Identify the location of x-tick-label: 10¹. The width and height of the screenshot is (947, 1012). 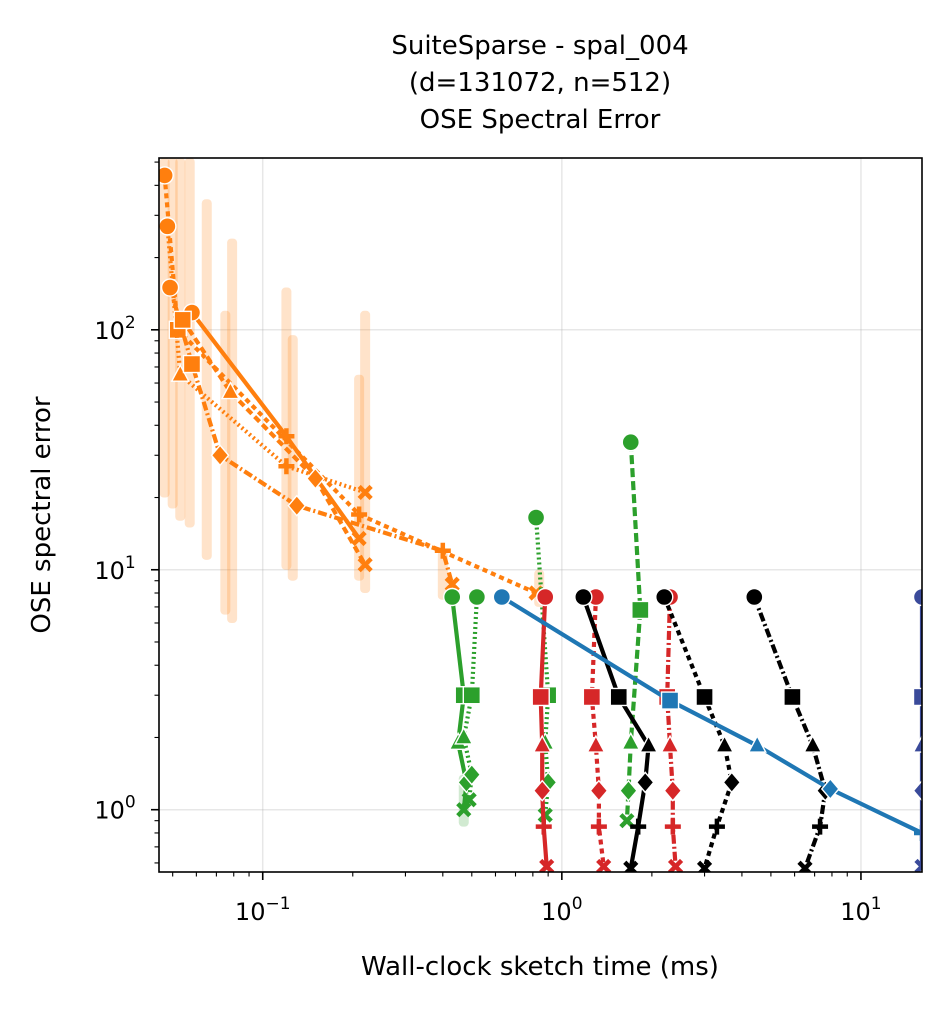
(860, 910).